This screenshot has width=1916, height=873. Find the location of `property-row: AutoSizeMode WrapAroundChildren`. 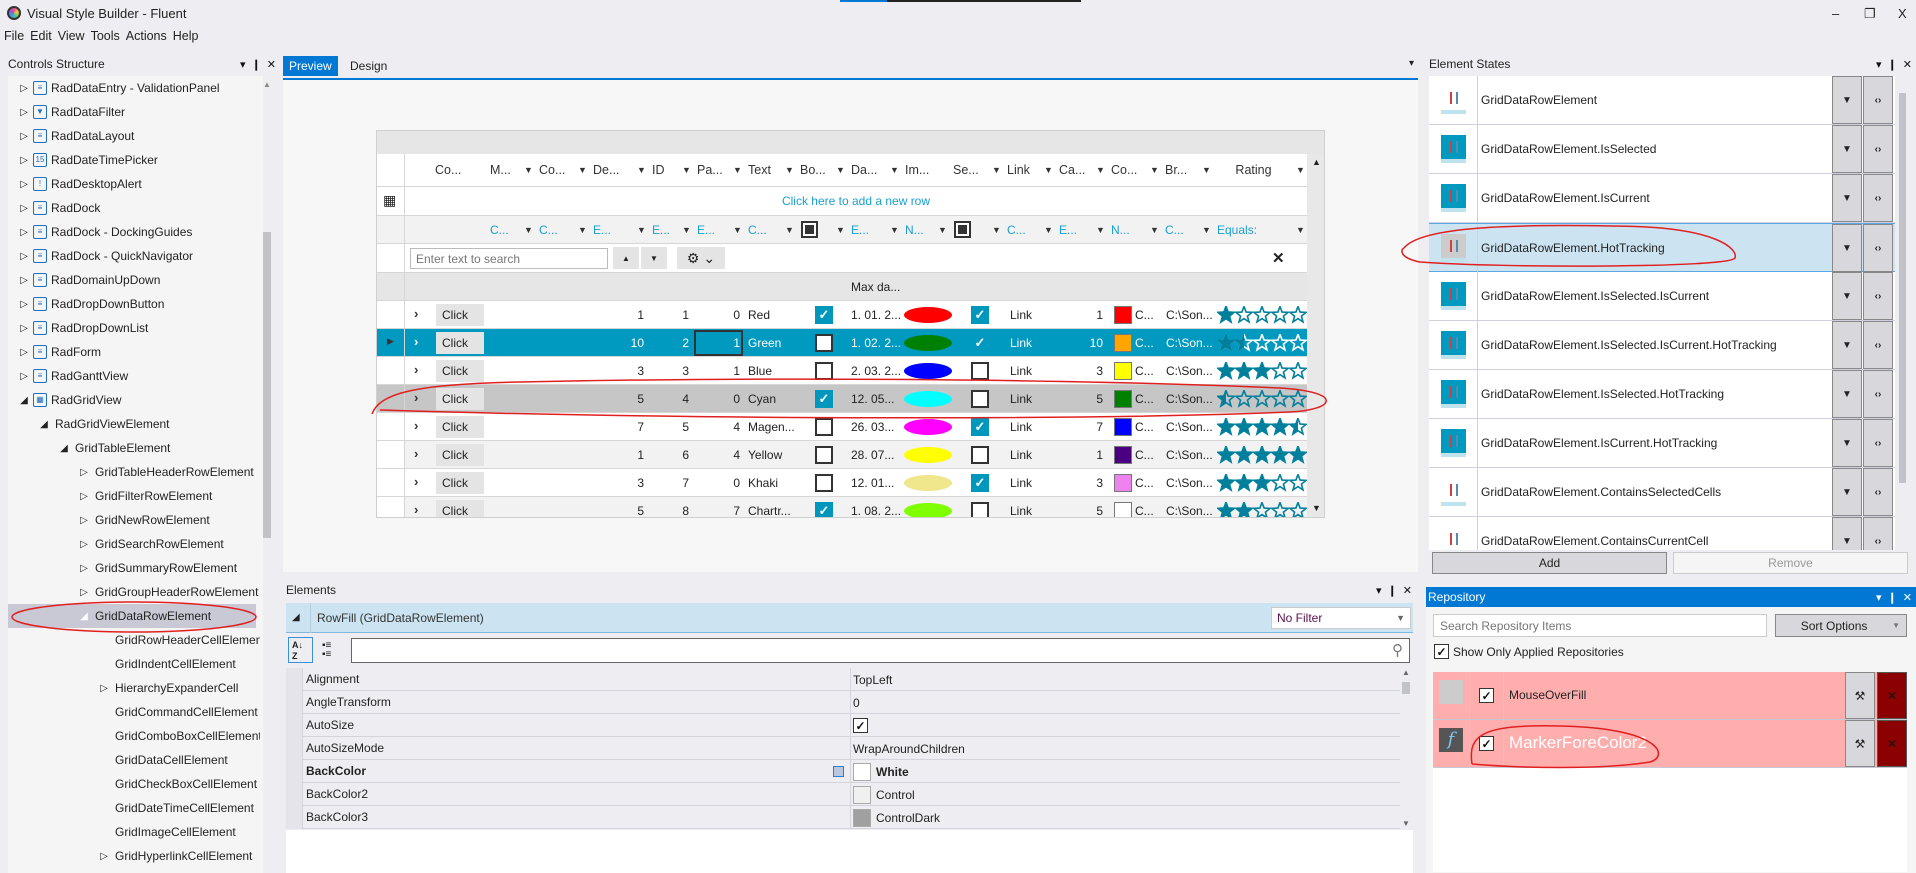

property-row: AutoSizeMode WrapAroundChildren is located at coordinates (843, 748).